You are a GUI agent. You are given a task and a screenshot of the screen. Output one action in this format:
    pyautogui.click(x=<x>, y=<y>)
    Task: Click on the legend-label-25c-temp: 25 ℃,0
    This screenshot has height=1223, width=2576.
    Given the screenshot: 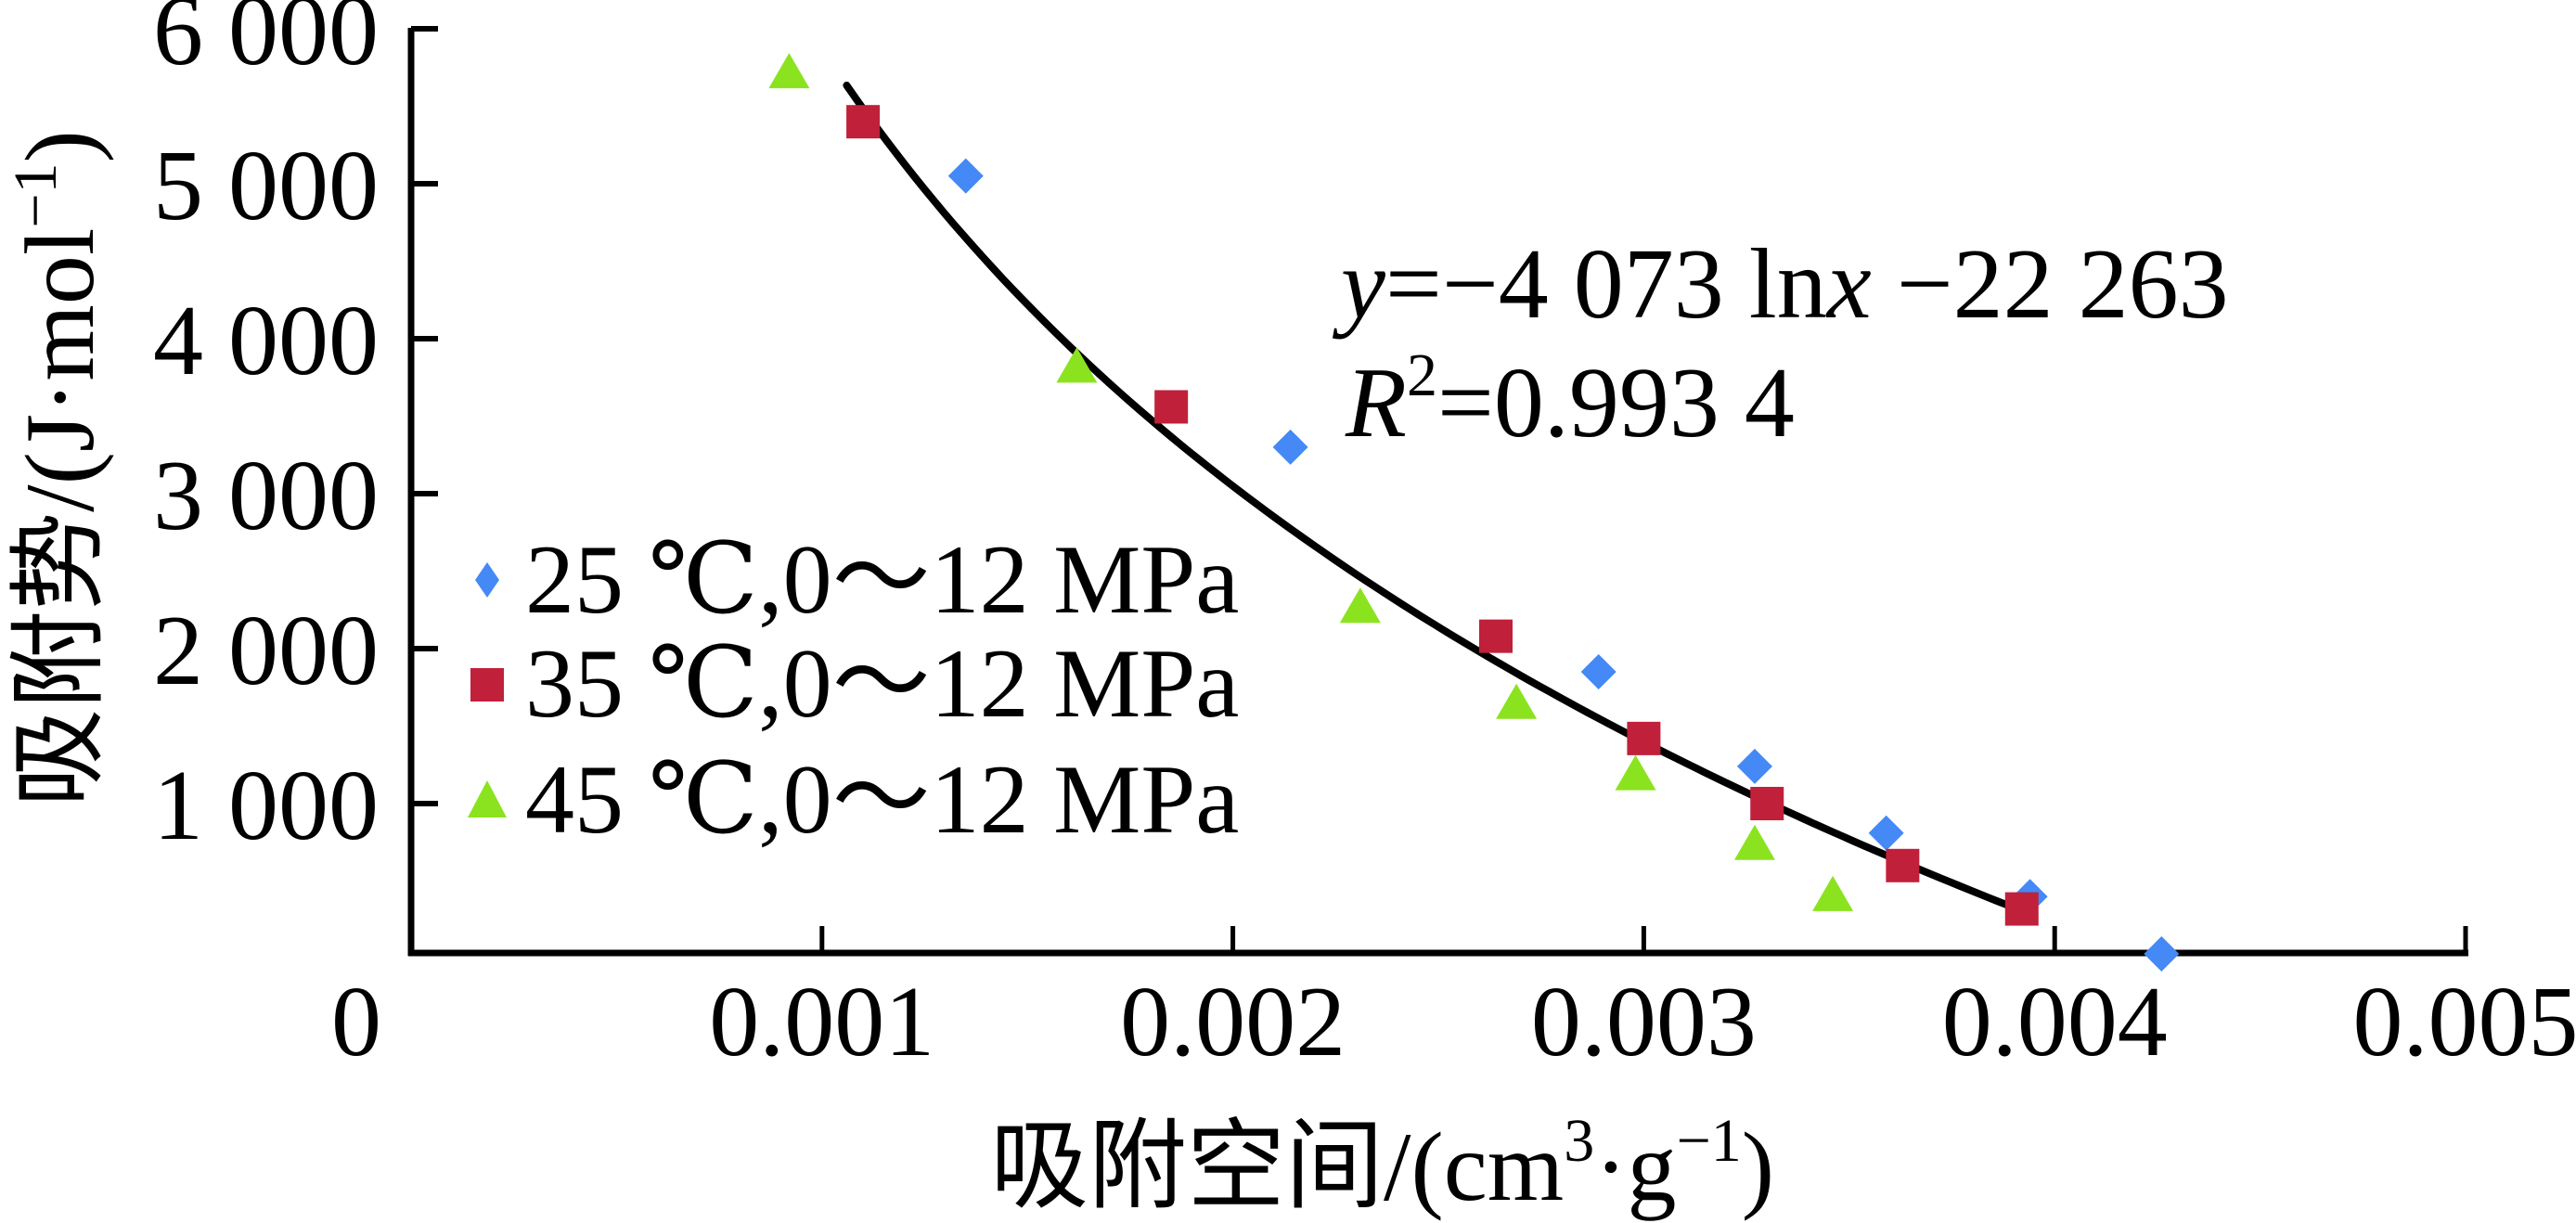 What is the action you would take?
    pyautogui.click(x=678, y=579)
    